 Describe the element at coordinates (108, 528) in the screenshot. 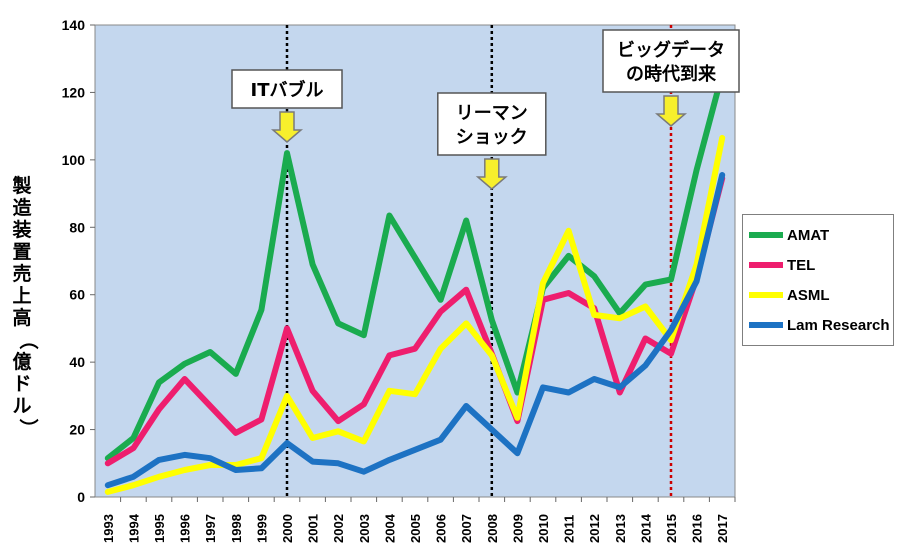

I see `x-tick-label: 1993` at that location.